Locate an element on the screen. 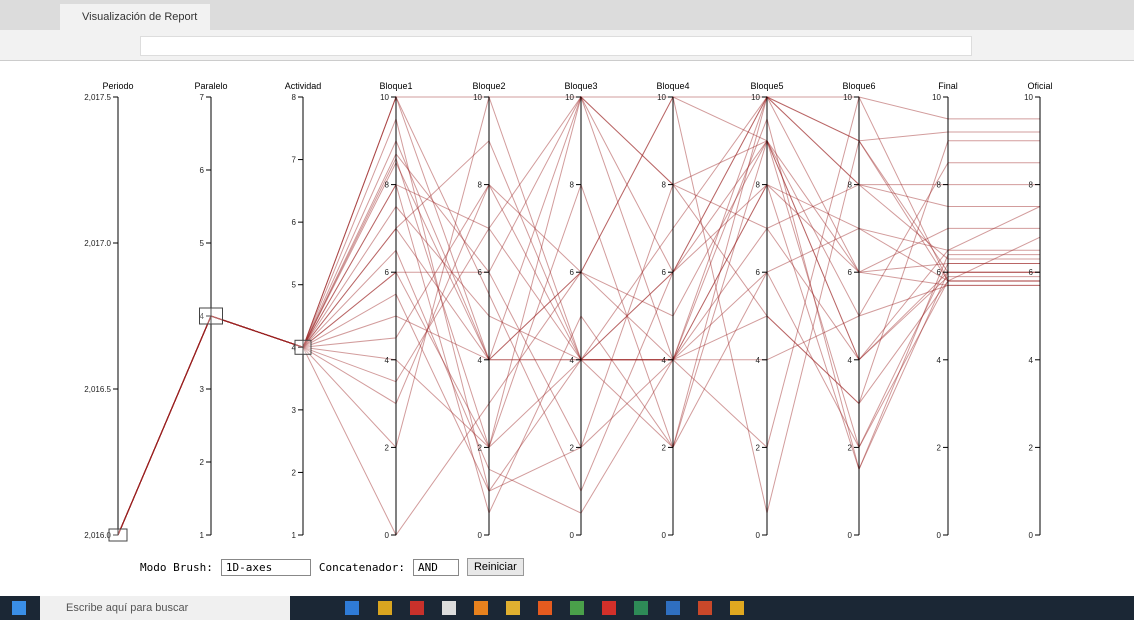 The width and height of the screenshot is (1134, 620). tick-label: 3 is located at coordinates (294, 410).